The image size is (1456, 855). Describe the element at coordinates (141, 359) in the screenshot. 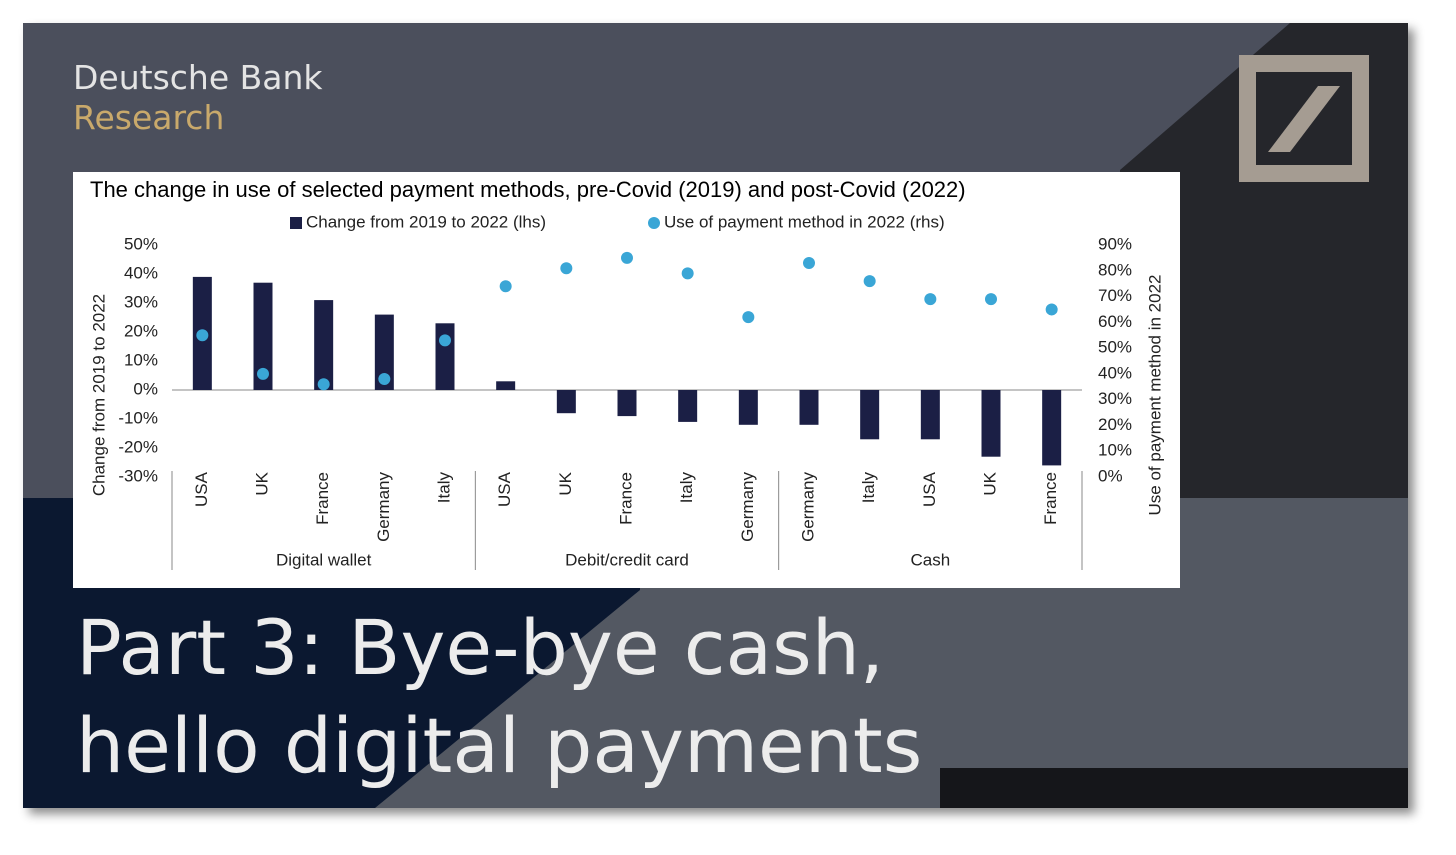

I see `y-tick-label: 10%` at that location.